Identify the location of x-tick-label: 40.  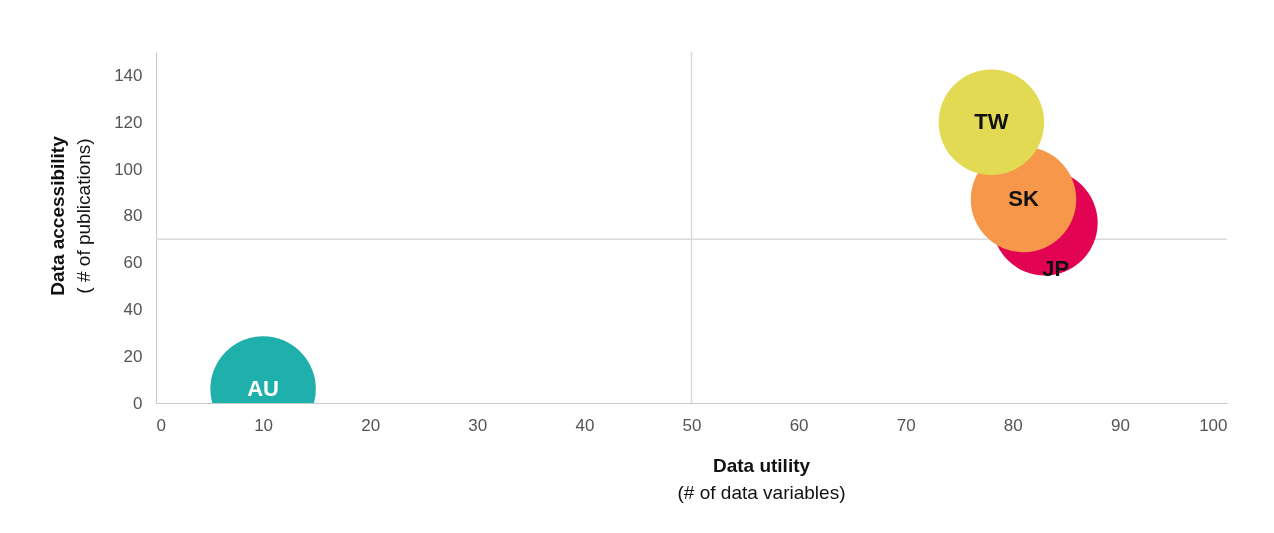
(585, 425).